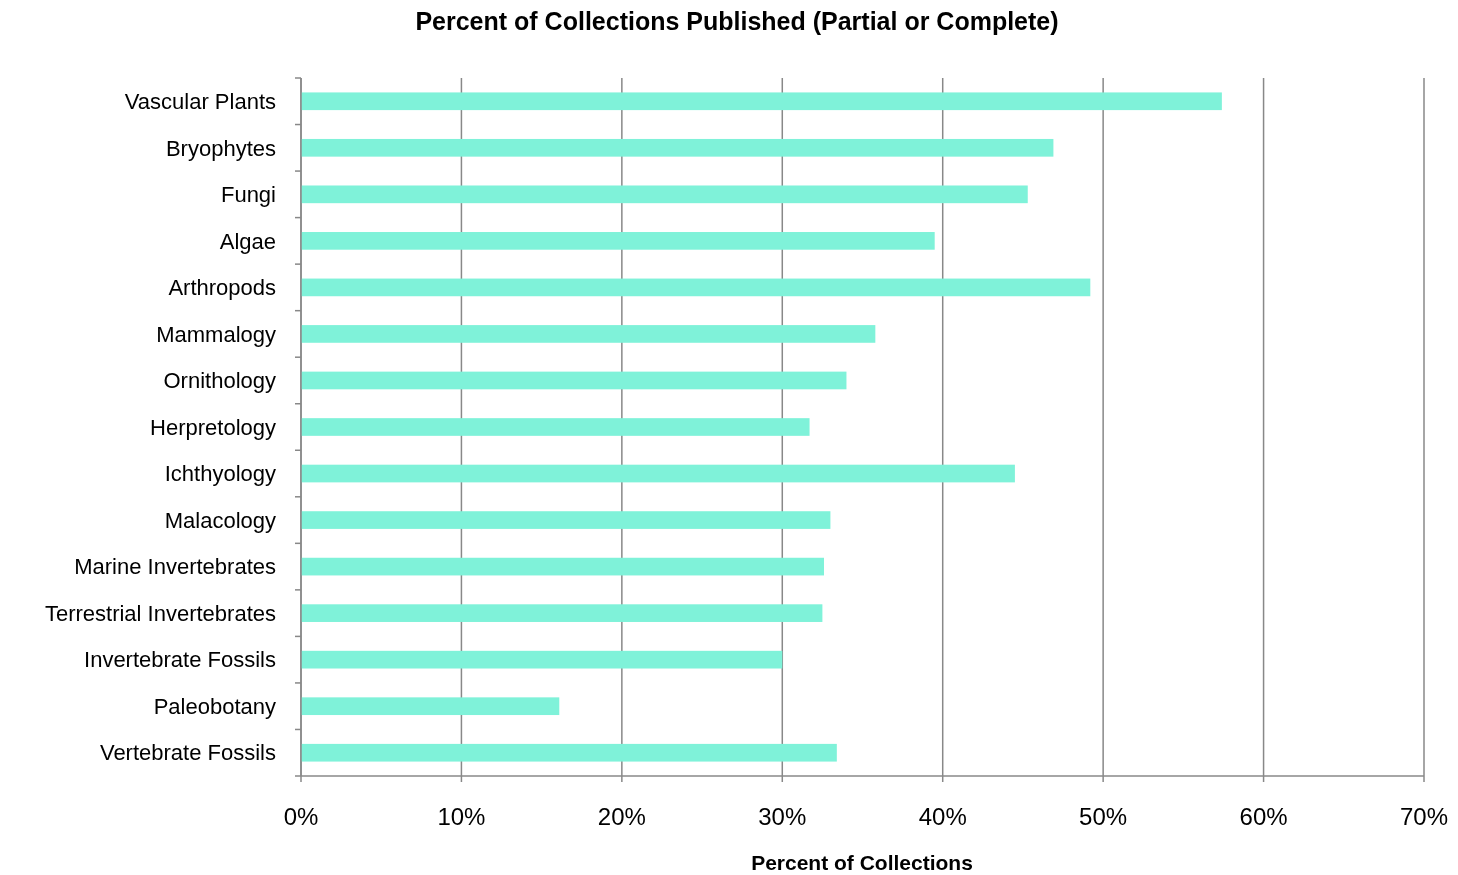  I want to click on x-tick-label: 20%, so click(621, 816).